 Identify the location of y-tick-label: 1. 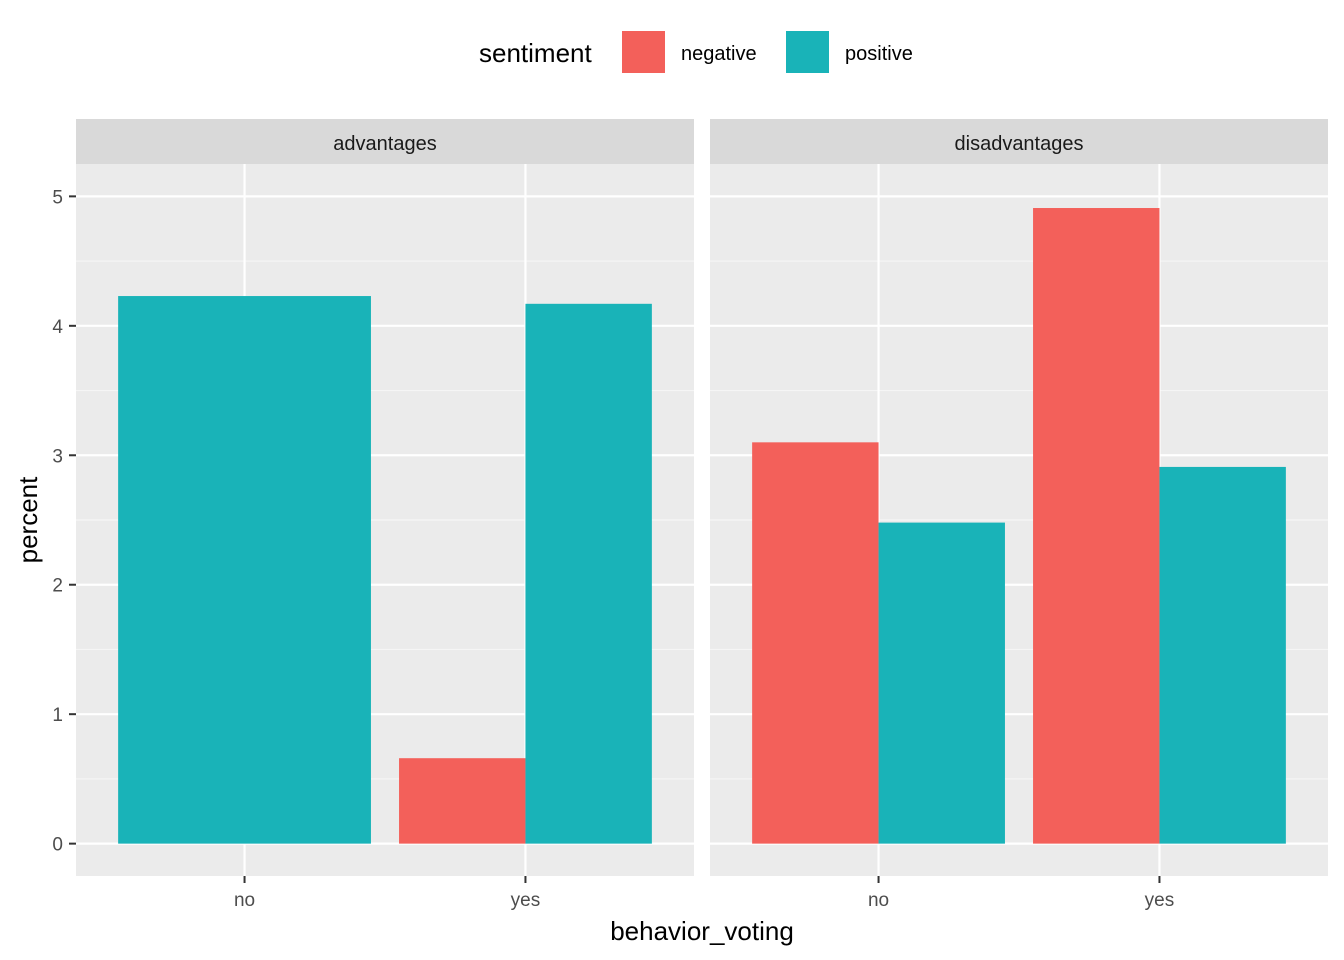
(57, 715).